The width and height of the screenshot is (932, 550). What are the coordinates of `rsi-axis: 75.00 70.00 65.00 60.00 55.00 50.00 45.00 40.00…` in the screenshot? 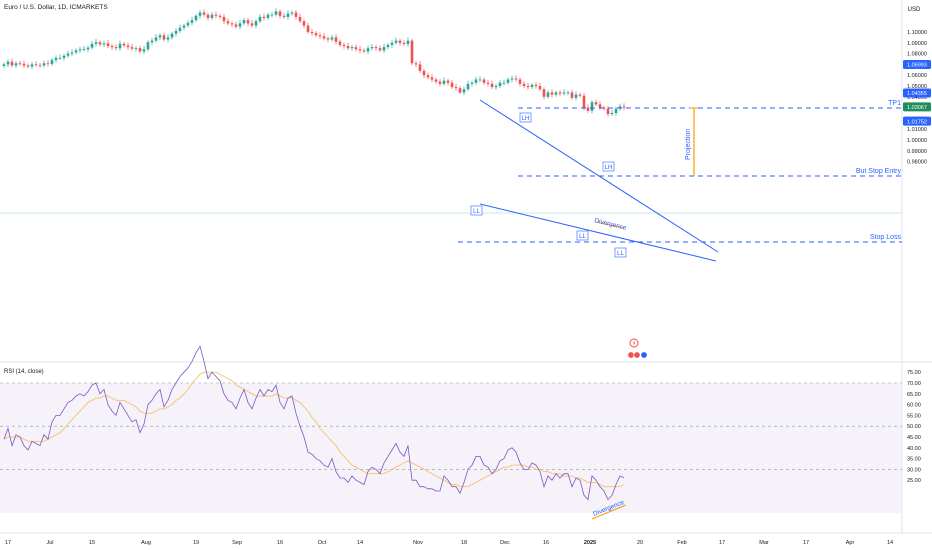 It's located at (914, 427).